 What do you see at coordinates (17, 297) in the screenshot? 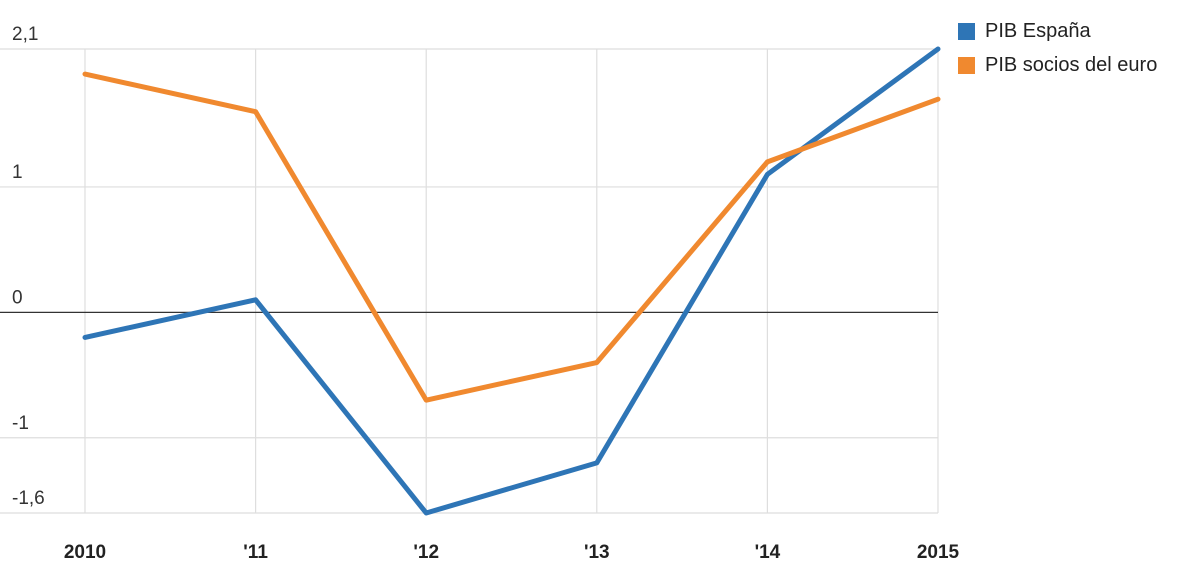
I see `y-tick-label: 0` at bounding box center [17, 297].